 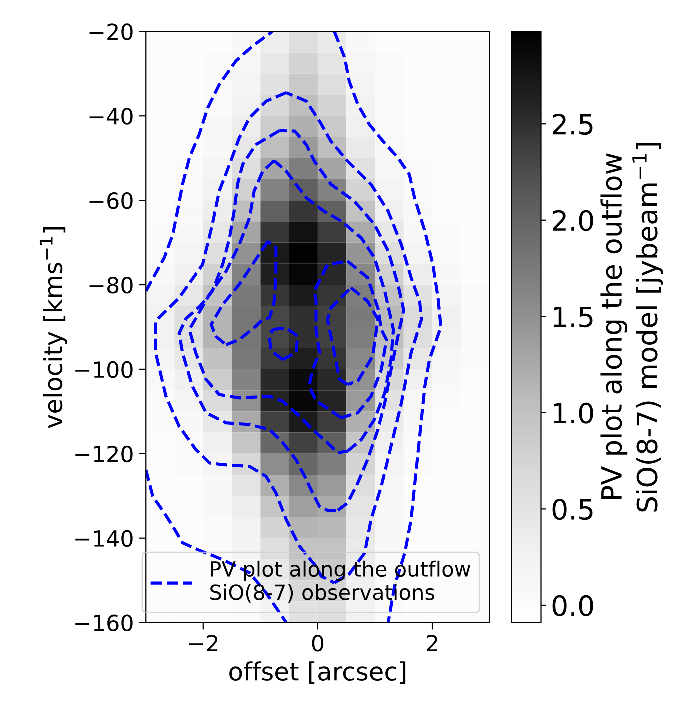 What do you see at coordinates (104, 539) in the screenshot?
I see `y-tick-label: −140` at bounding box center [104, 539].